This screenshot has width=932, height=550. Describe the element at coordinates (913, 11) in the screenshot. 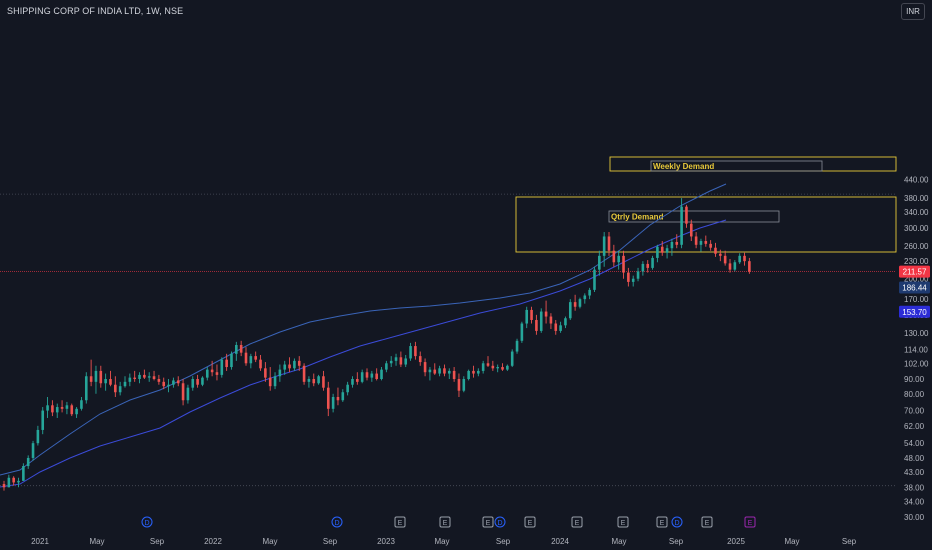

I see `currency-button: INR` at that location.